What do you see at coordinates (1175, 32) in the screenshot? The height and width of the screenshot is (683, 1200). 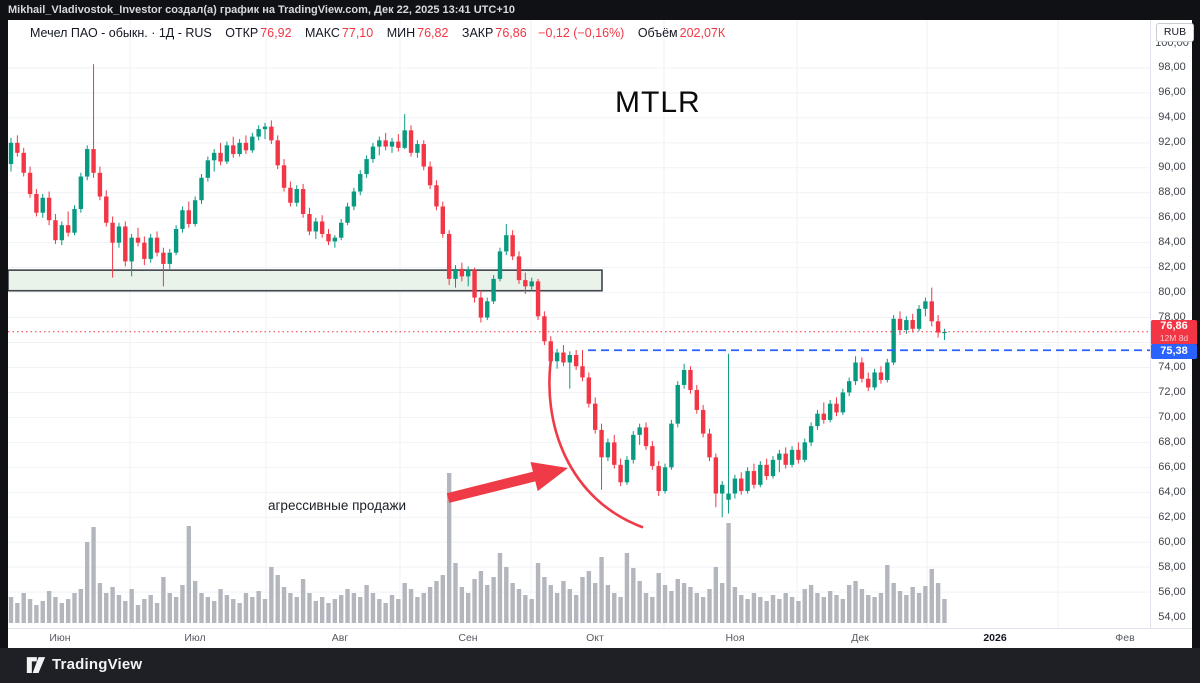 I see `currency-chip: RUB` at bounding box center [1175, 32].